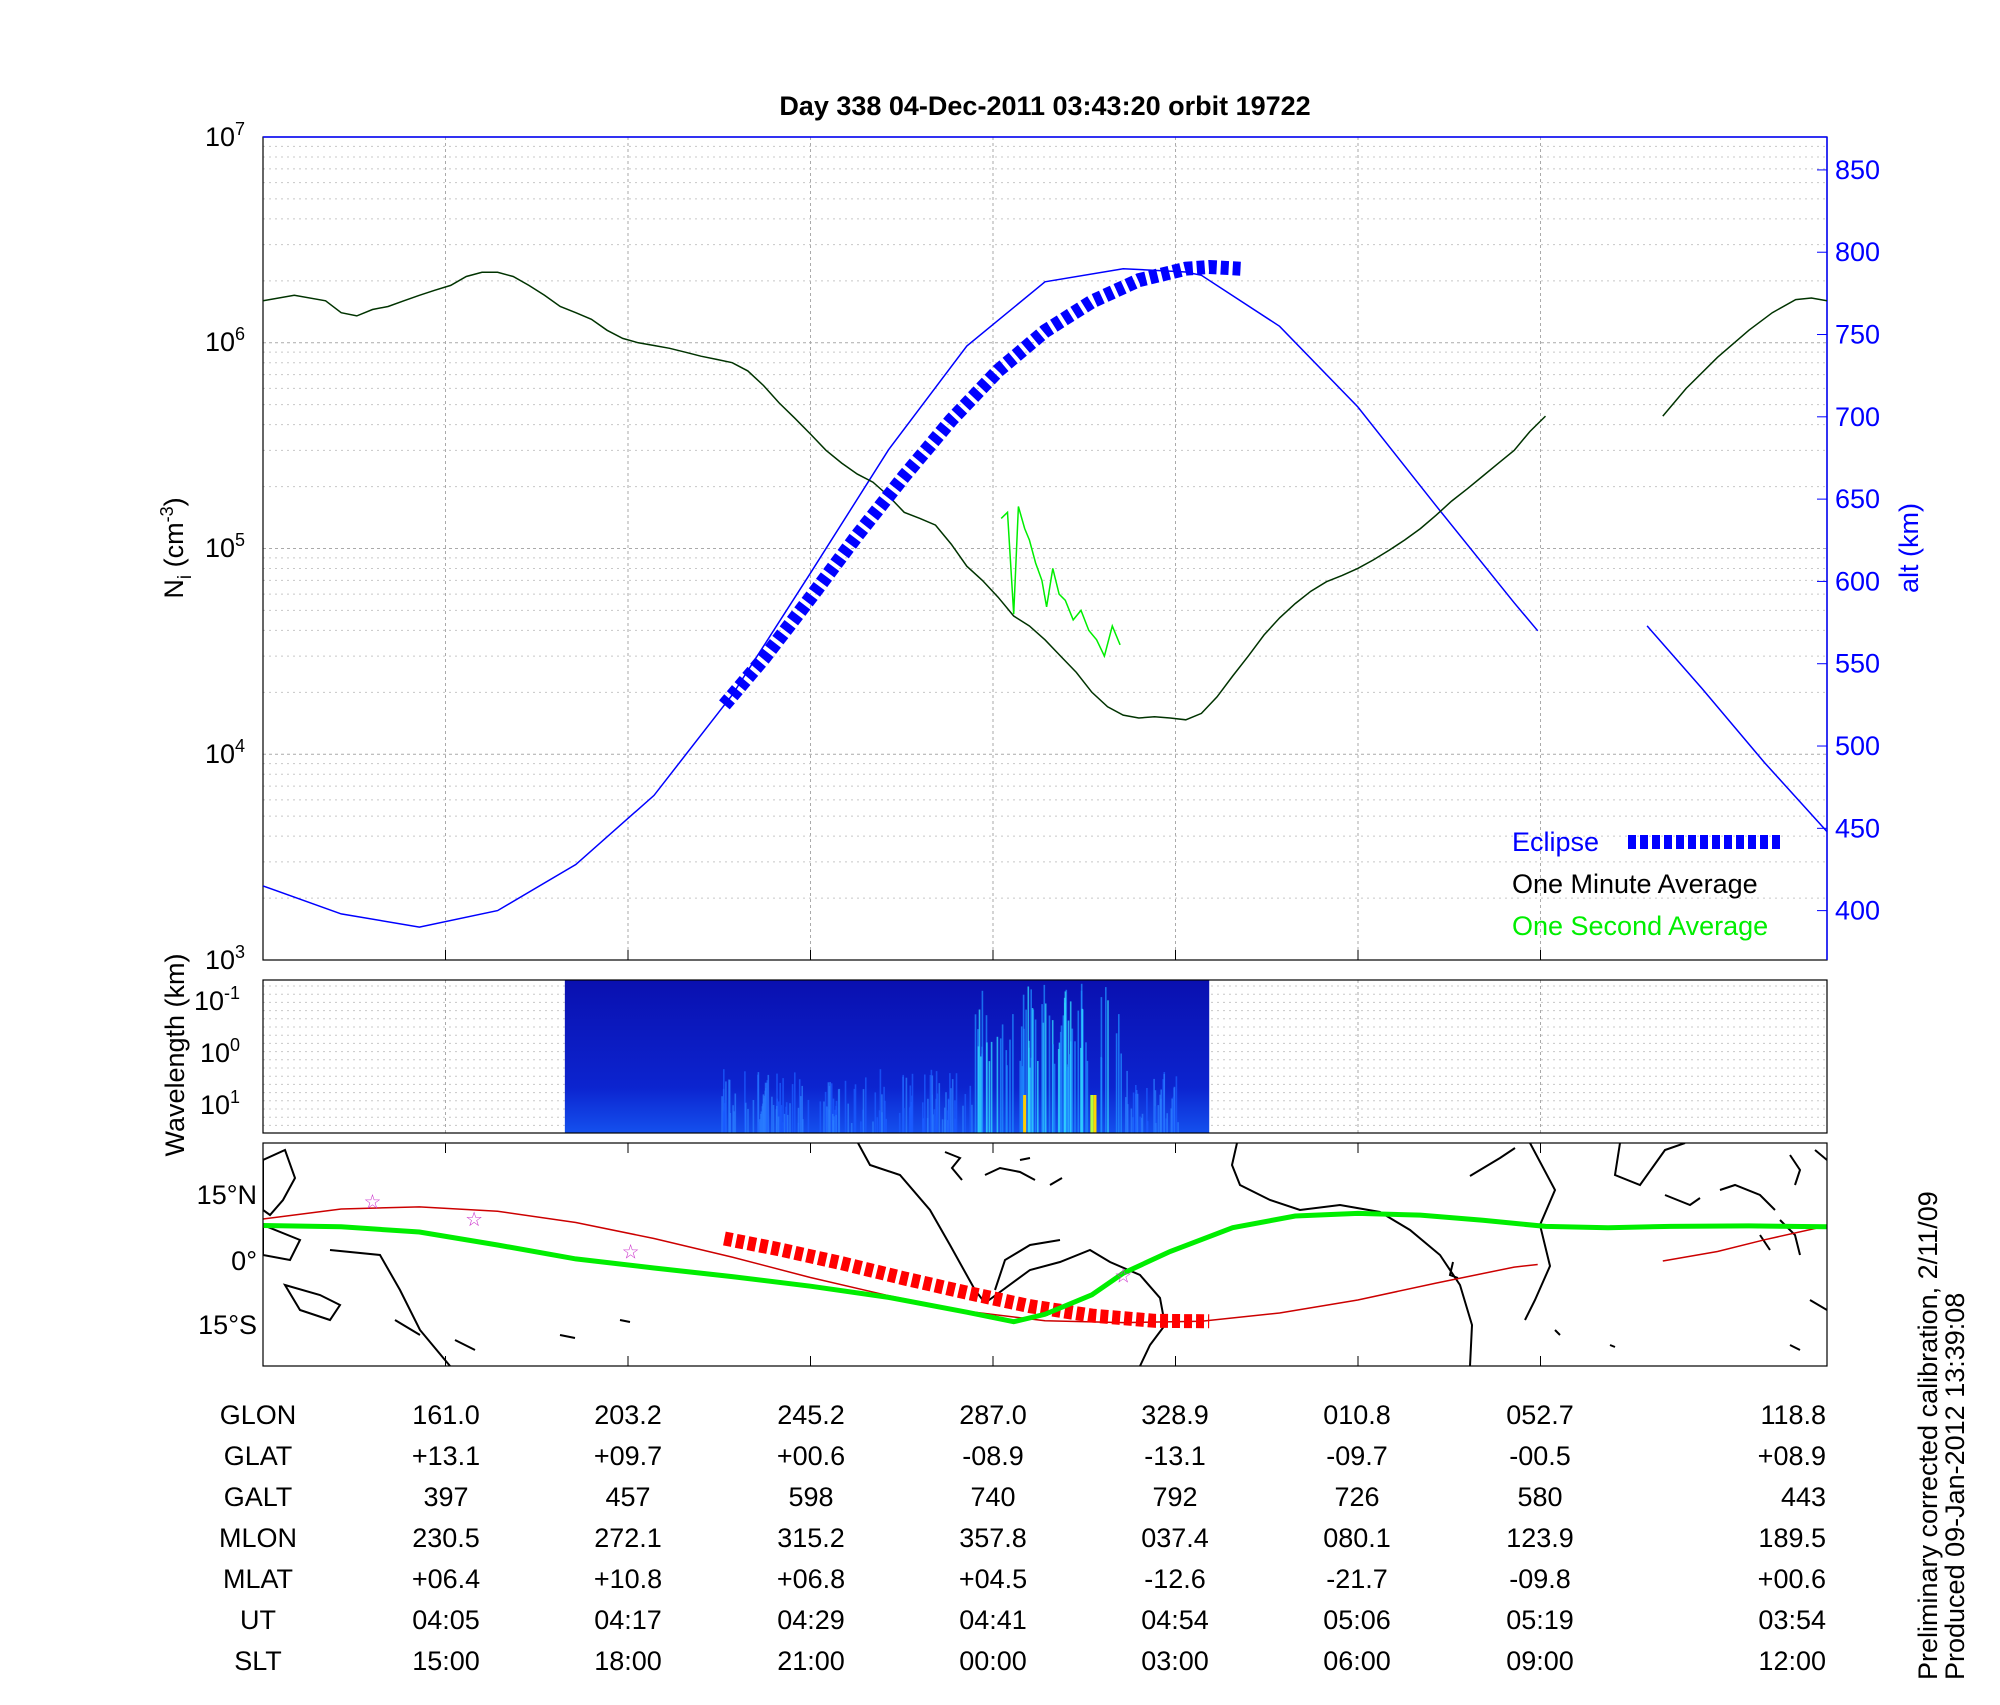 Image resolution: width=2000 pixels, height=1705 pixels. I want to click on table-cell: +08.9, so click(1792, 1456).